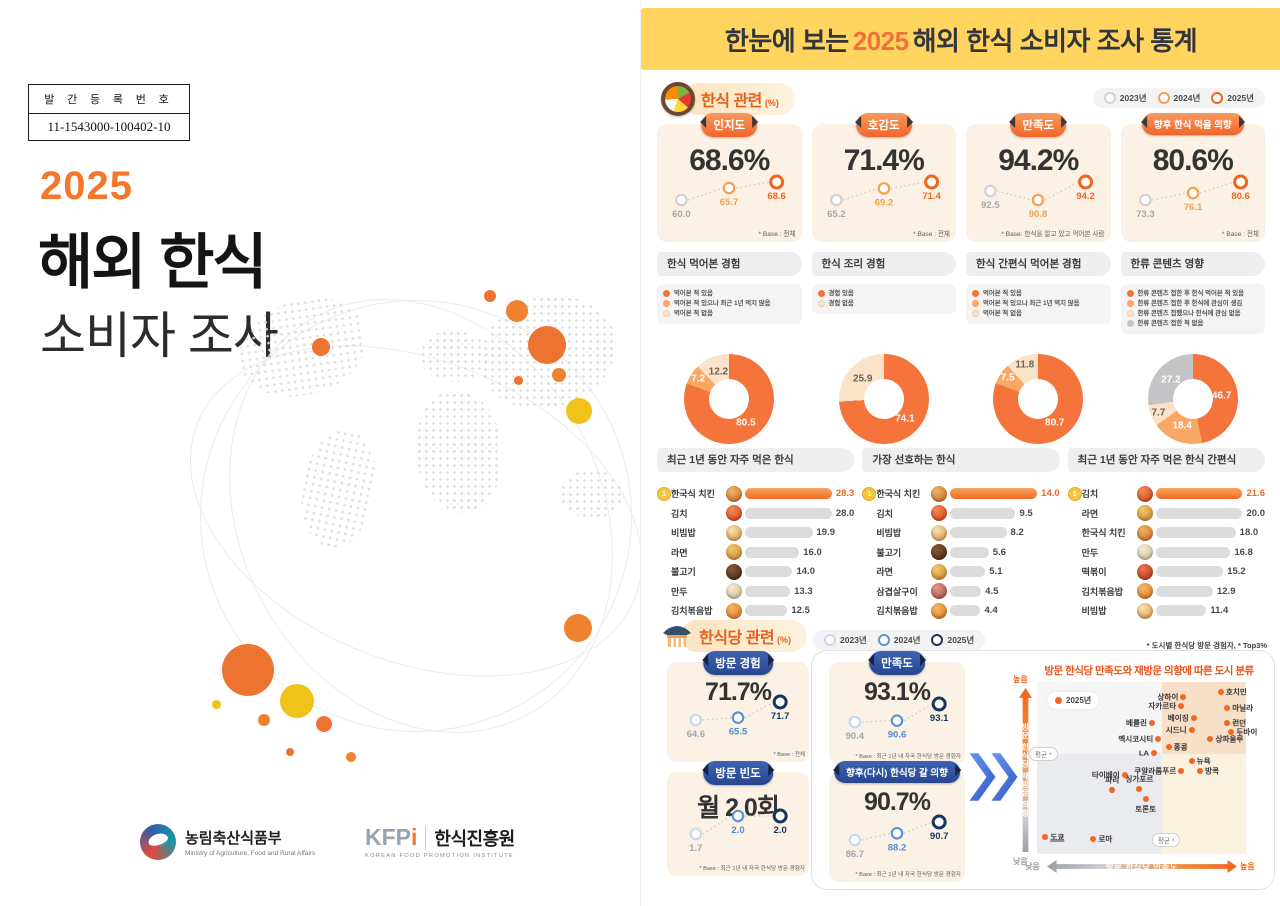 The height and width of the screenshot is (906, 1280). What do you see at coordinates (905, 419) in the screenshot?
I see `donut-value: 74.1` at bounding box center [905, 419].